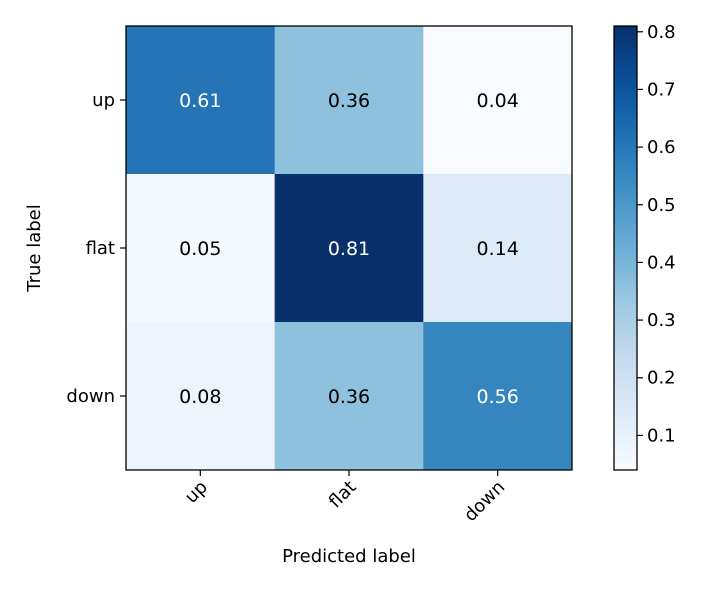 This screenshot has height=590, width=706. What do you see at coordinates (661, 320) in the screenshot?
I see `colorbar-tick-label: 0.3` at bounding box center [661, 320].